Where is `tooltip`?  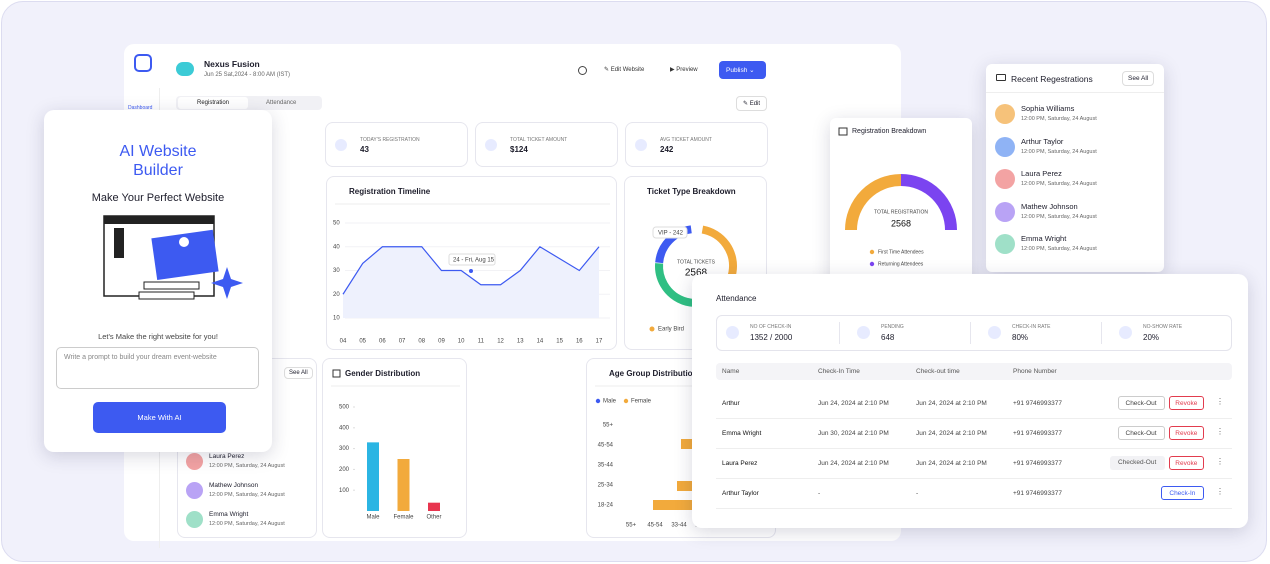
tooltip is located at coordinates (472, 259).